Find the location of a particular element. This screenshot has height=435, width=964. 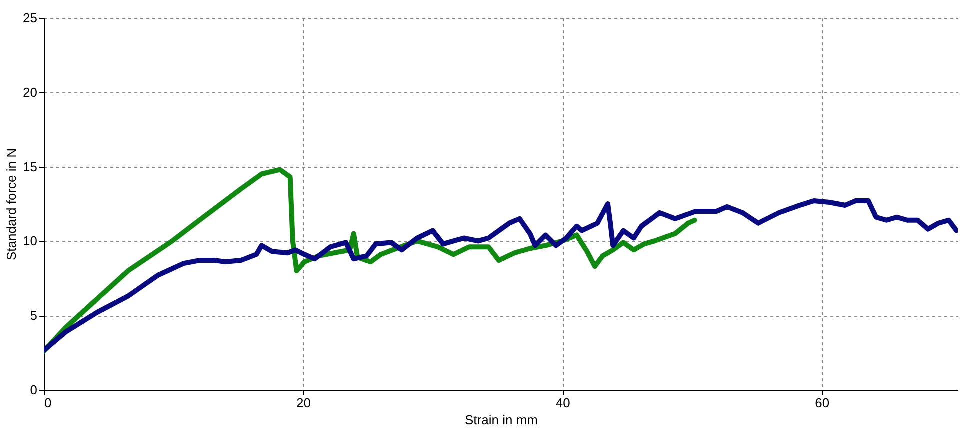

x-tick-label: 0 is located at coordinates (48, 403).